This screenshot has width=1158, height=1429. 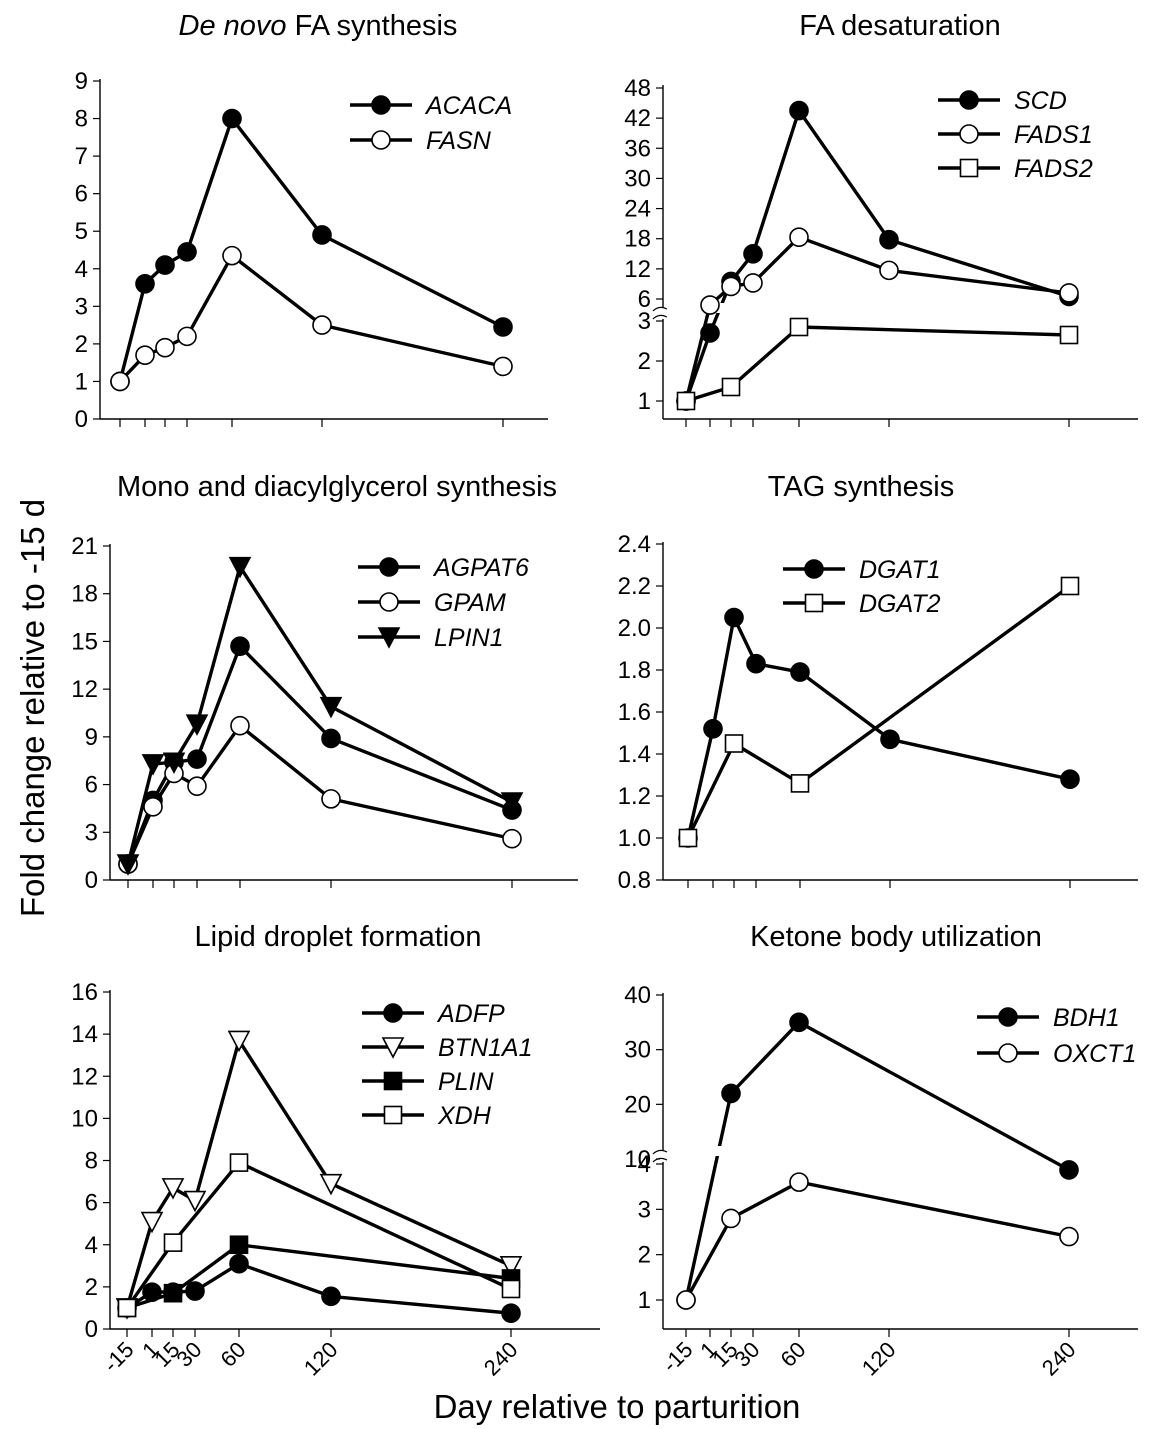 What do you see at coordinates (81, 119) in the screenshot?
I see `y-tick-label: 8` at bounding box center [81, 119].